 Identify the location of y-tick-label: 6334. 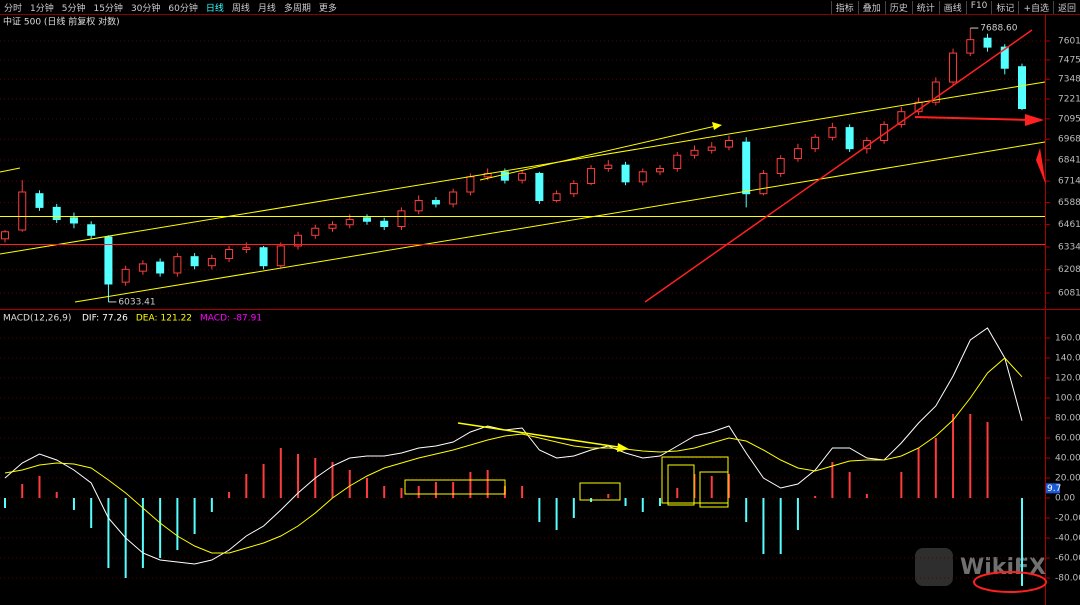
(1069, 247).